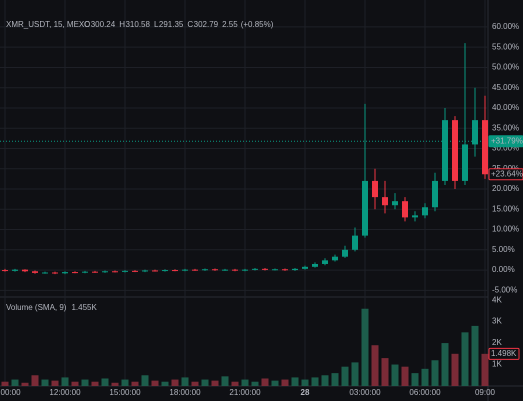  What do you see at coordinates (505, 67) in the screenshot?
I see `y-tick-label: 50.00%` at bounding box center [505, 67].